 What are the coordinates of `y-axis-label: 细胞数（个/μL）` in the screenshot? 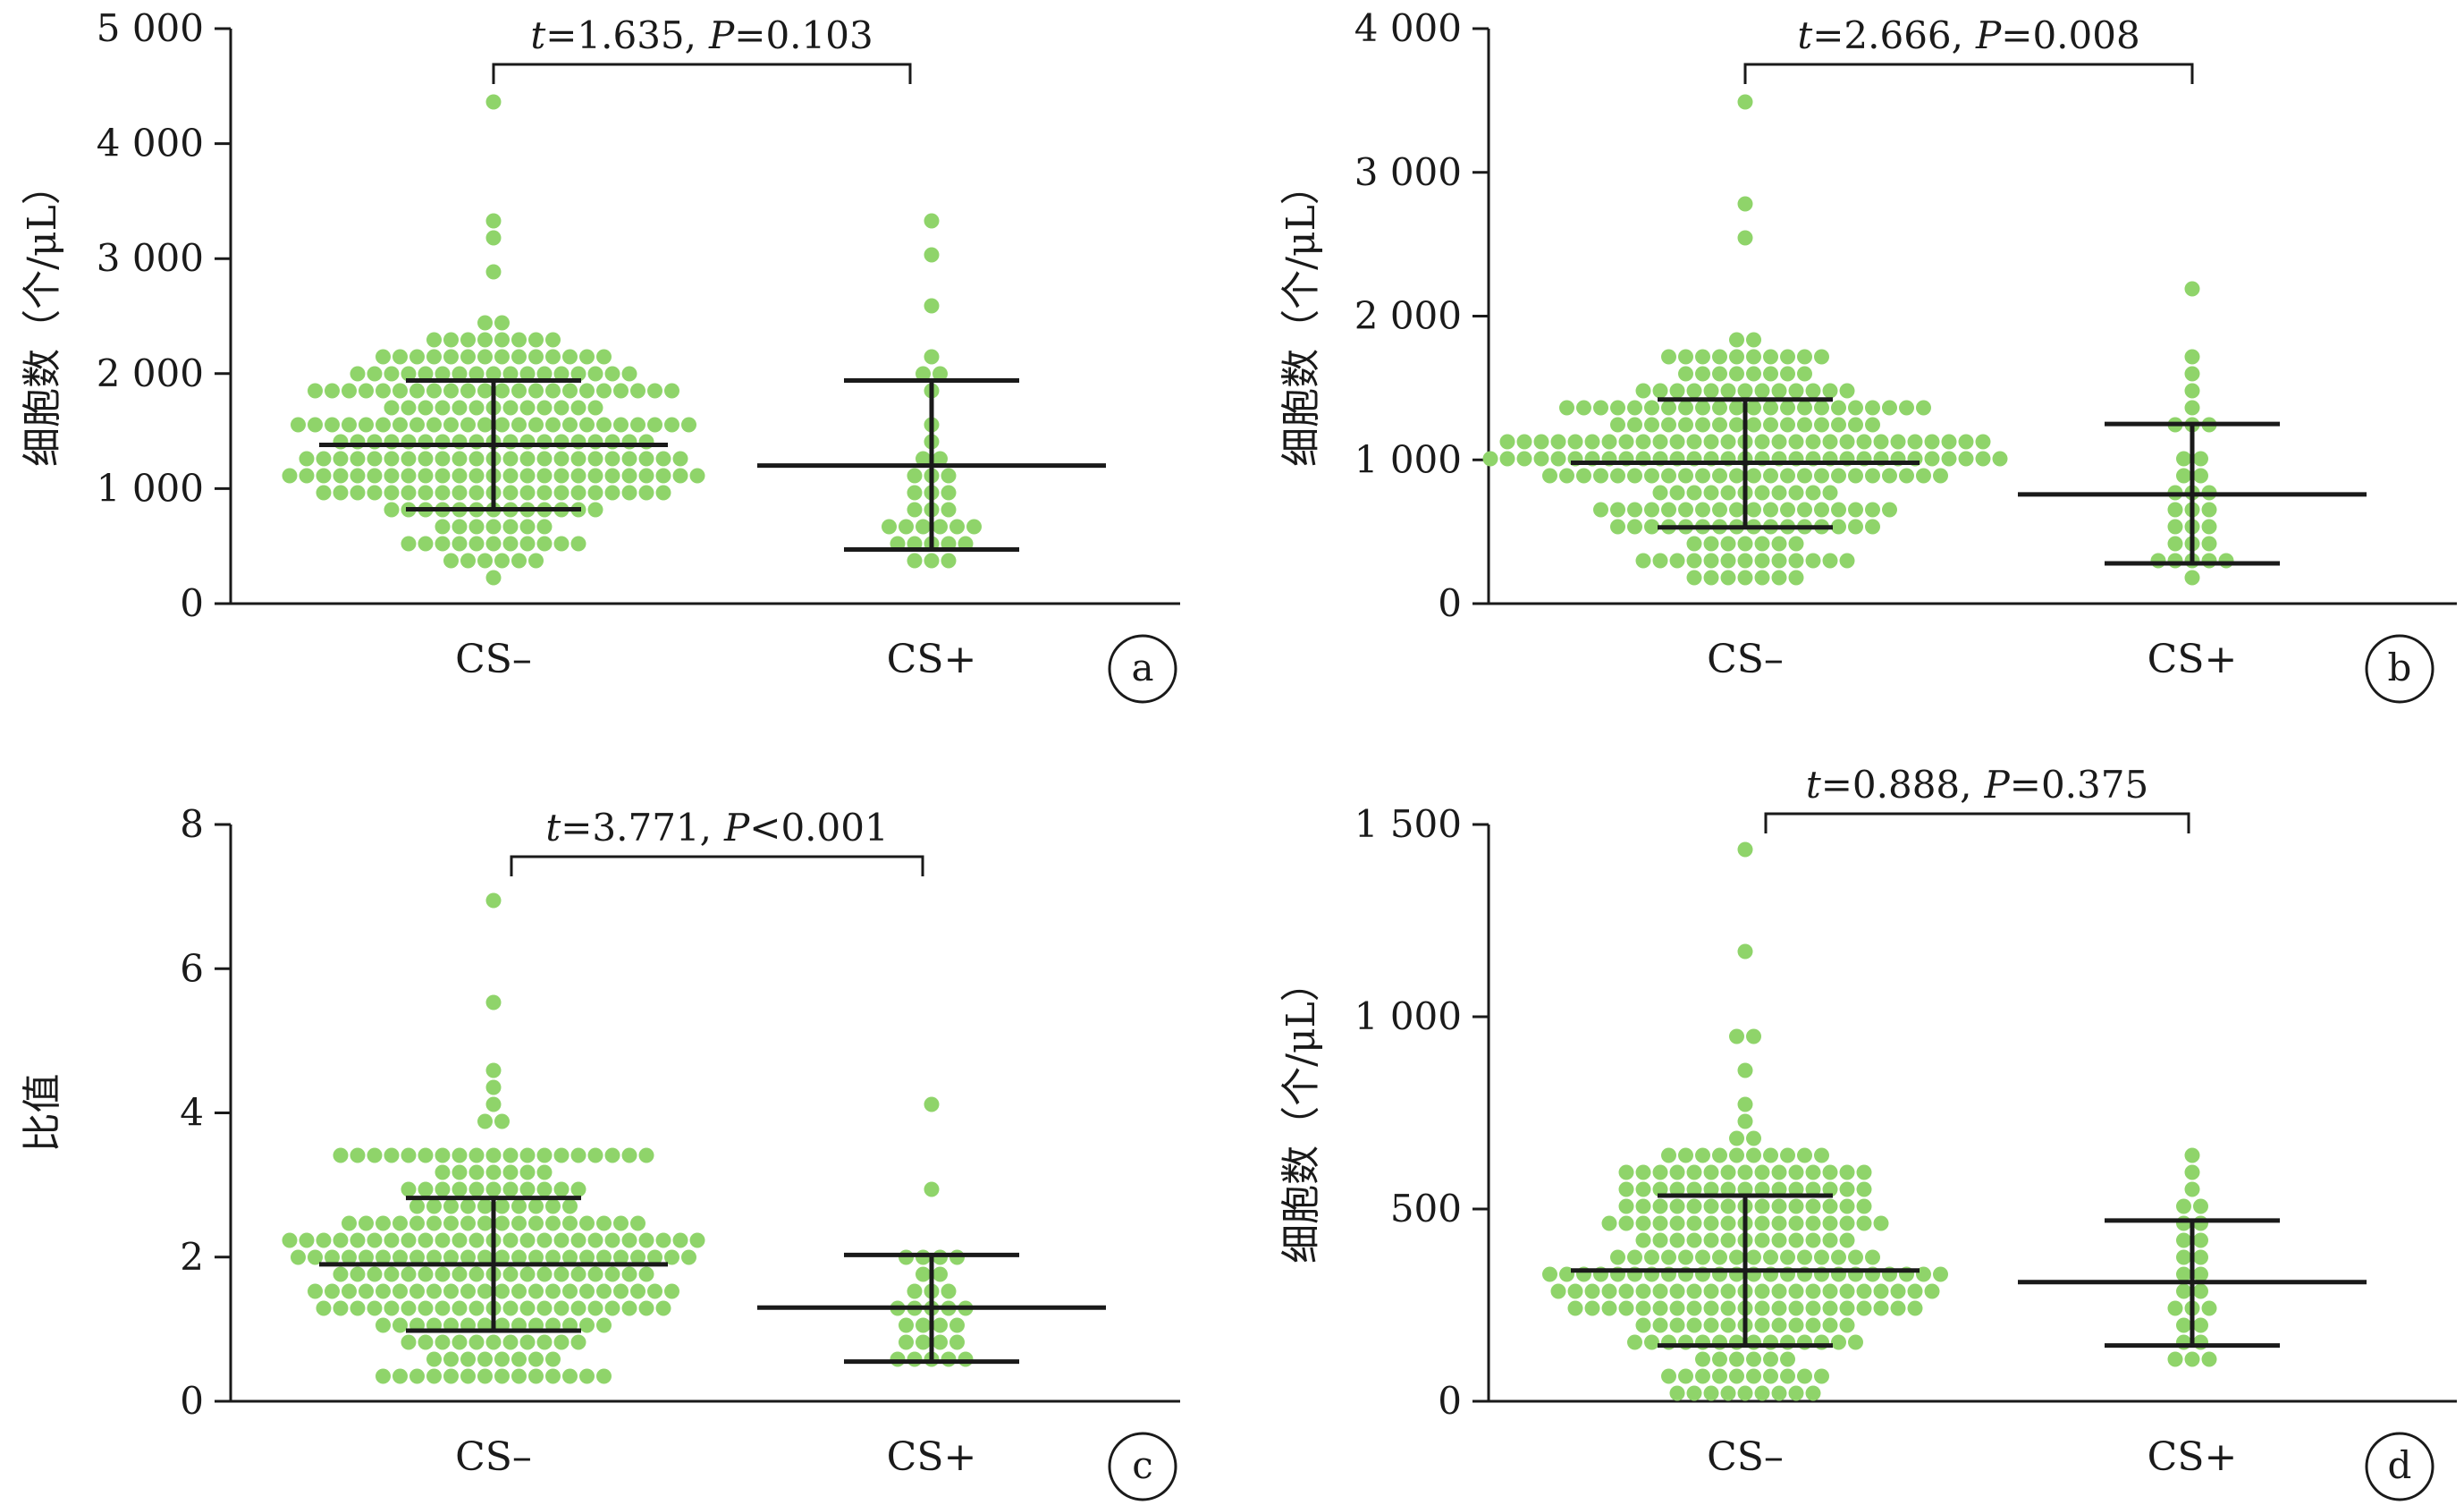 It's located at (1301, 316).